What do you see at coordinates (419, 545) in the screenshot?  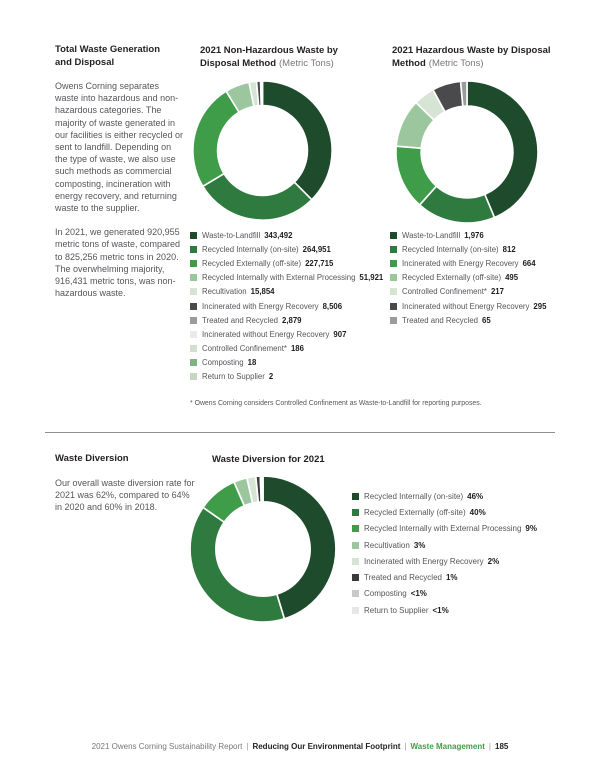 I see `legend-value: 3%` at bounding box center [419, 545].